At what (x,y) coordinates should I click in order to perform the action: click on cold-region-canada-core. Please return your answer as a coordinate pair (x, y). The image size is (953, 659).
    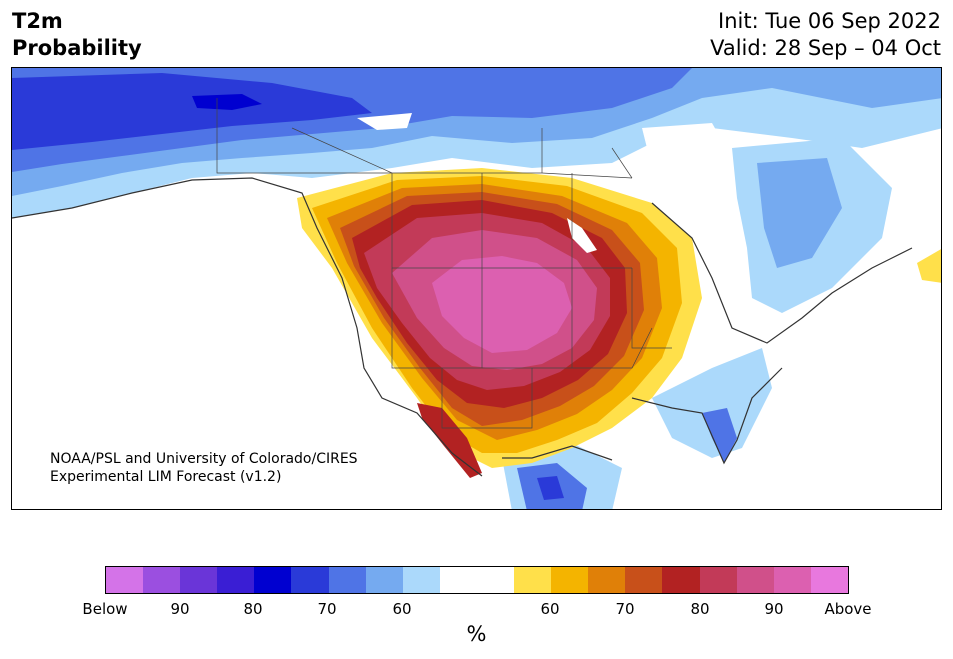
    Looking at the image, I should click on (227, 102).